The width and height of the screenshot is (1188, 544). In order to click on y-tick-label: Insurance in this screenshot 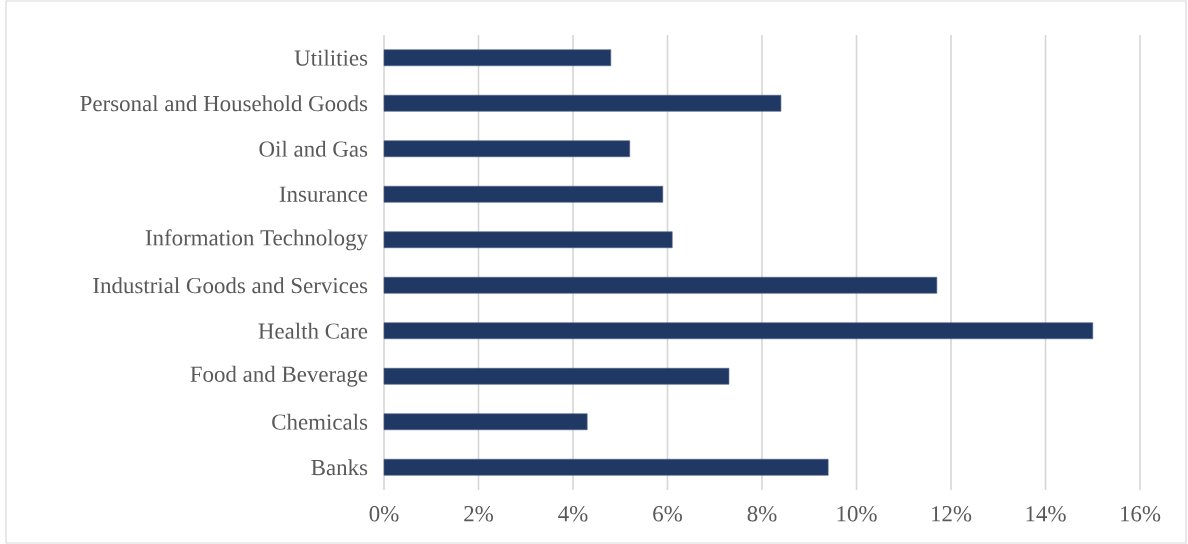, I will do `click(323, 194)`.